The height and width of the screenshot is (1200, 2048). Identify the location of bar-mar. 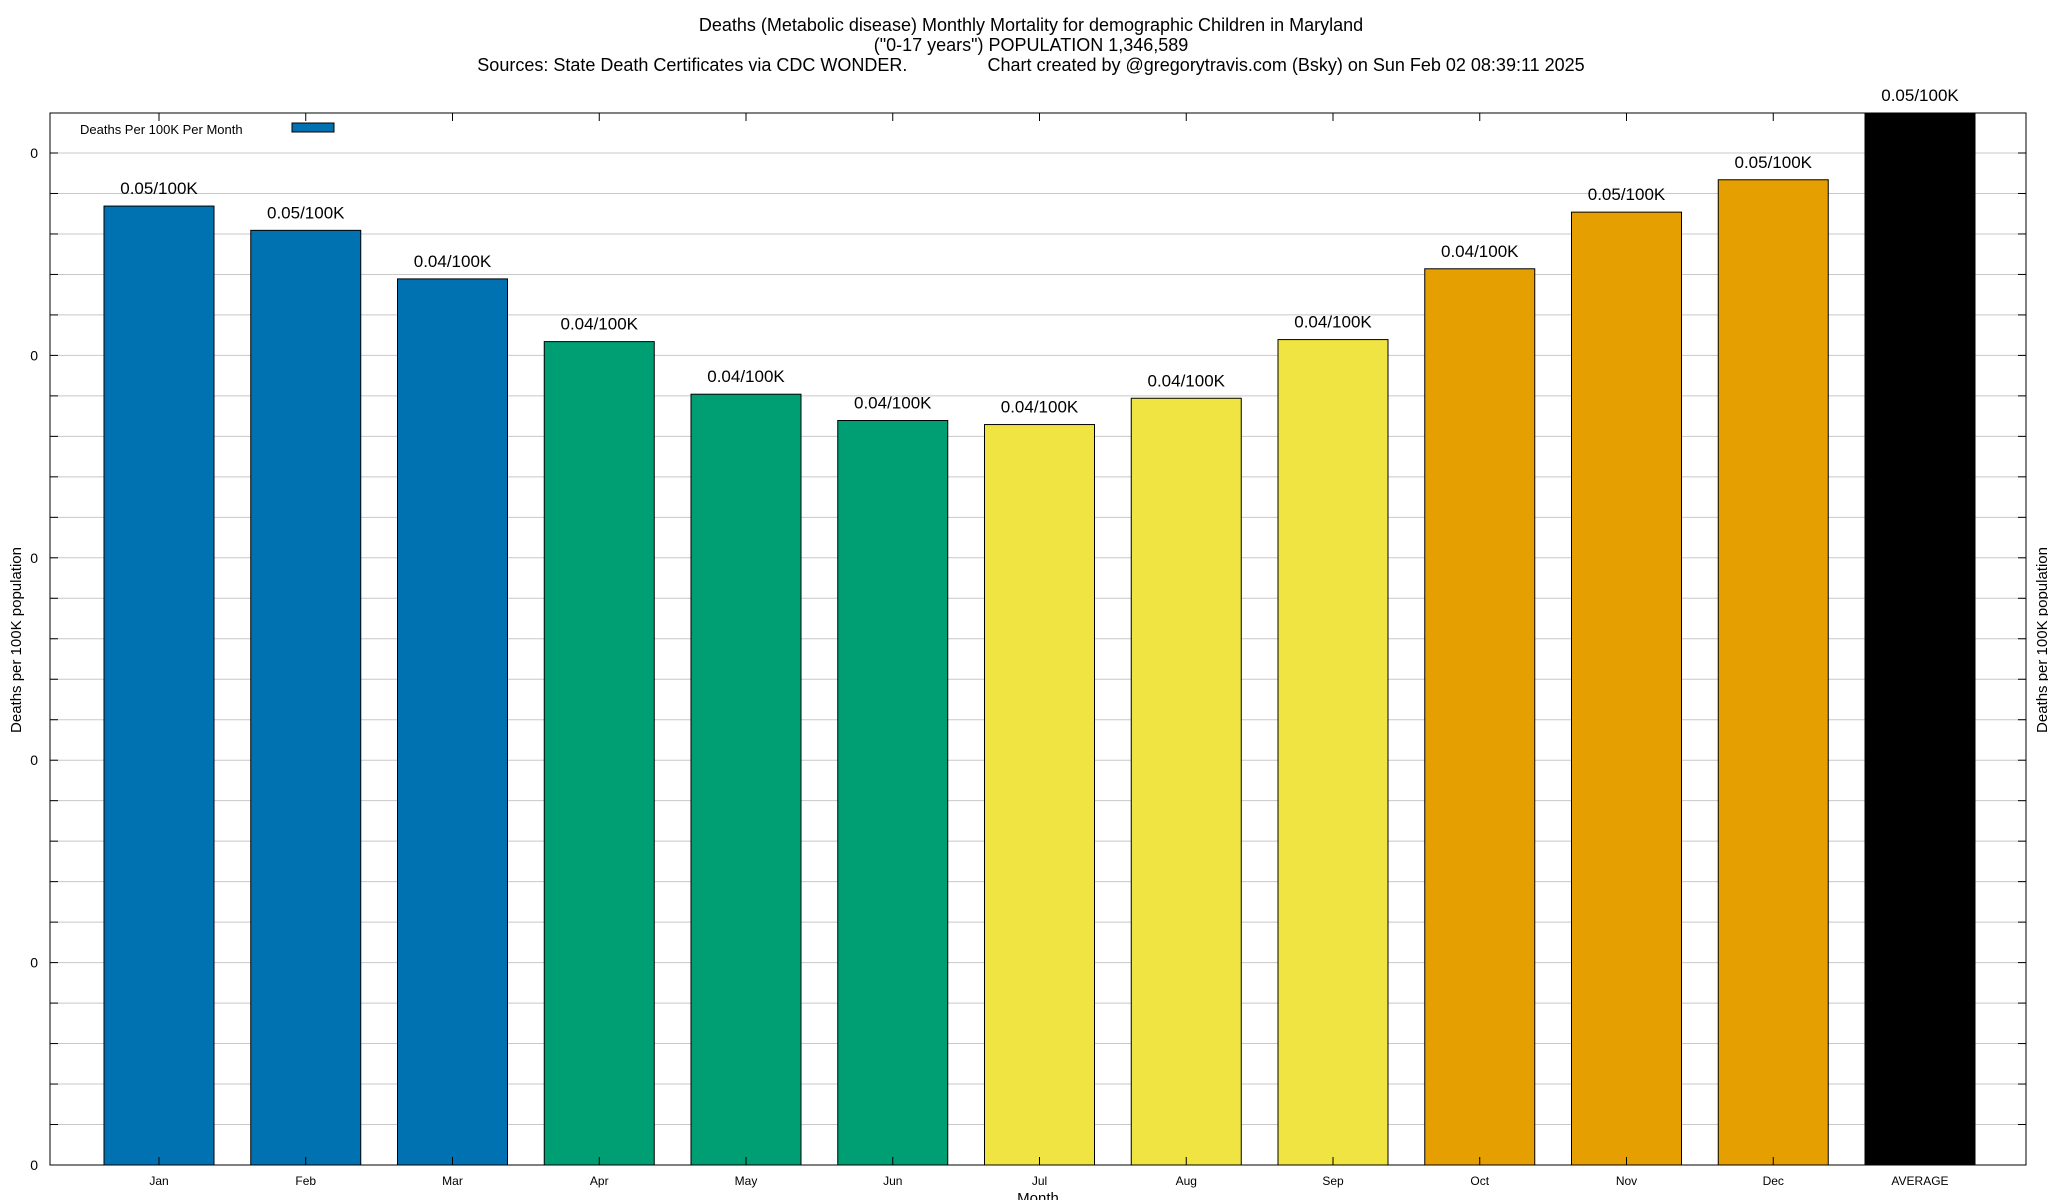
(452, 722).